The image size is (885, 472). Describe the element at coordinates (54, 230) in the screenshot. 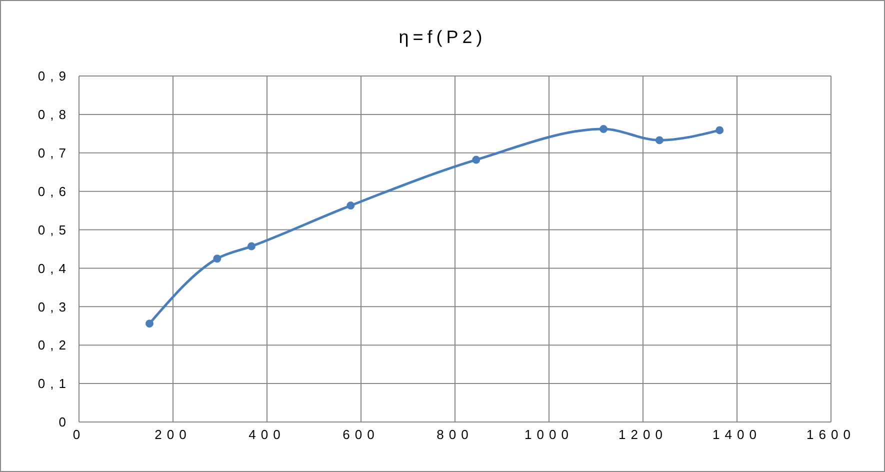

I see `y-tick-label: 0,5` at that location.